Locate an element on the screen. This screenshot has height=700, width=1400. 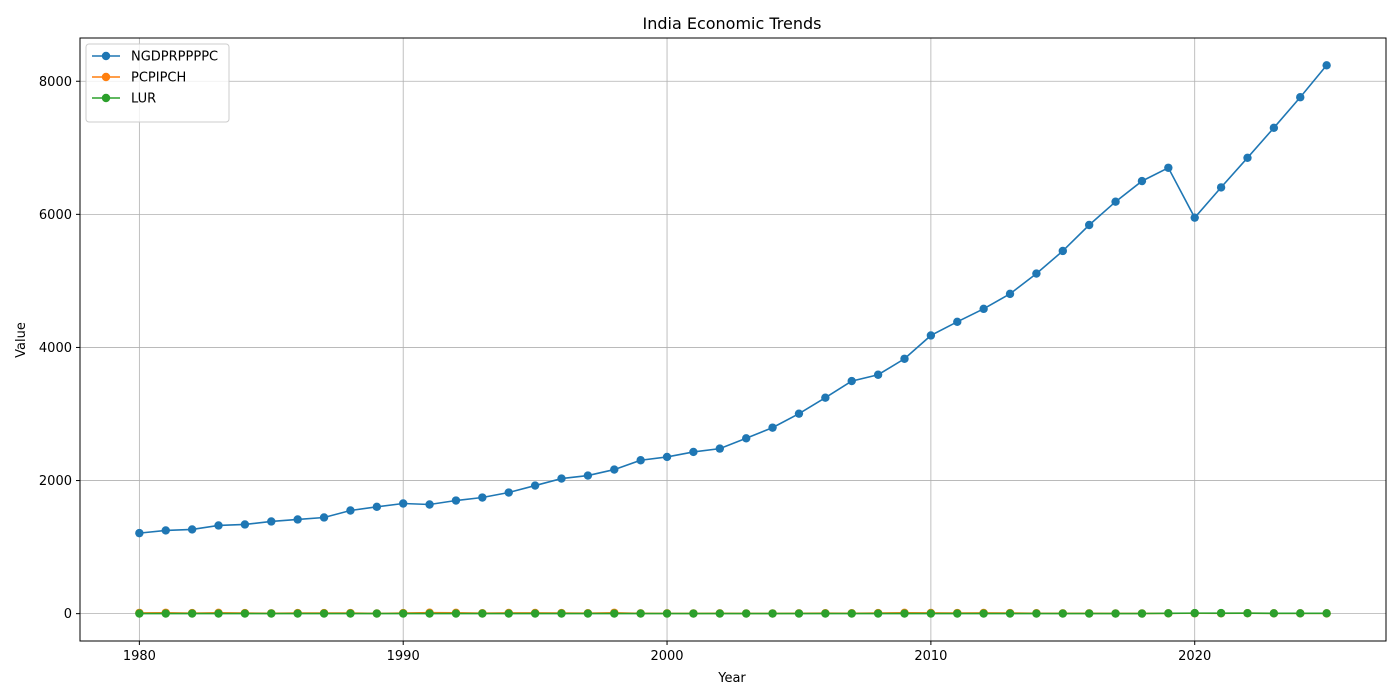
x-tick-label: 2020 is located at coordinates (1194, 656).